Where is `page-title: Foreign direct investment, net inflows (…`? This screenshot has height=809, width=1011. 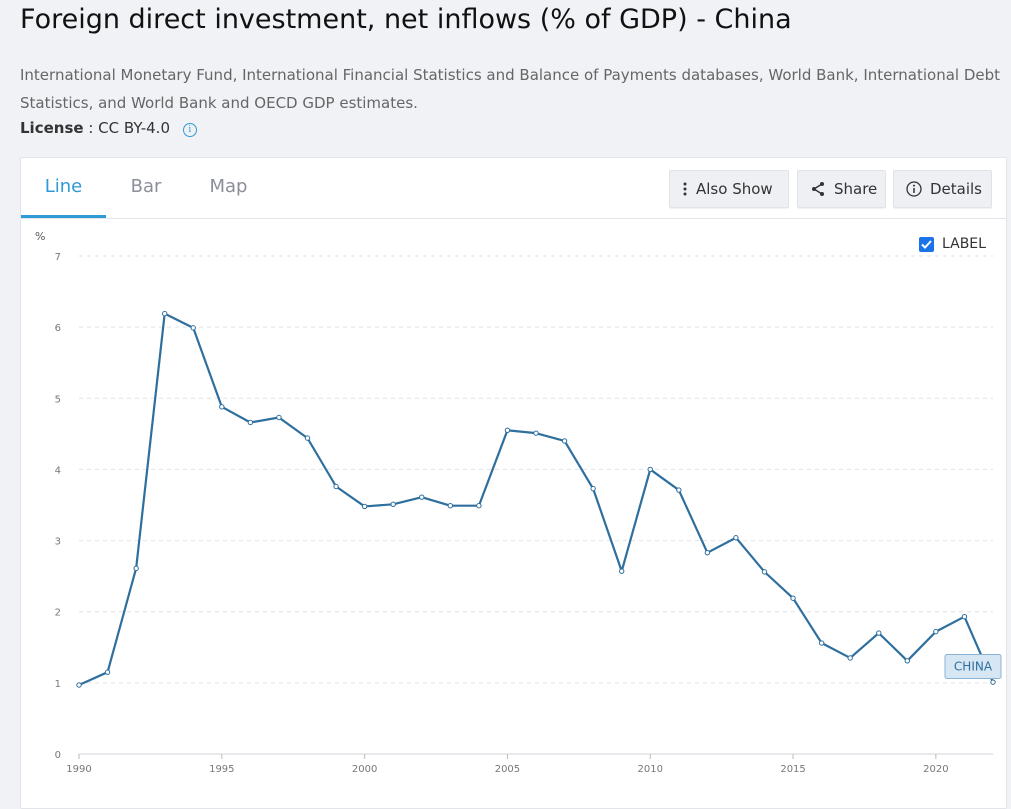 page-title: Foreign direct investment, net inflows (… is located at coordinates (406, 19).